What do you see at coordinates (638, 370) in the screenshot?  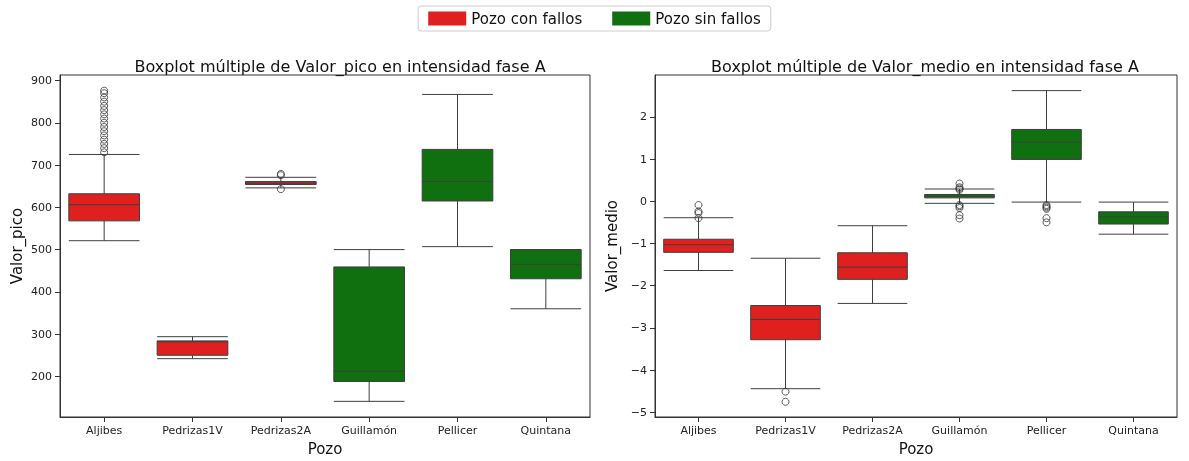 I see `y-tick-label: −4` at bounding box center [638, 370].